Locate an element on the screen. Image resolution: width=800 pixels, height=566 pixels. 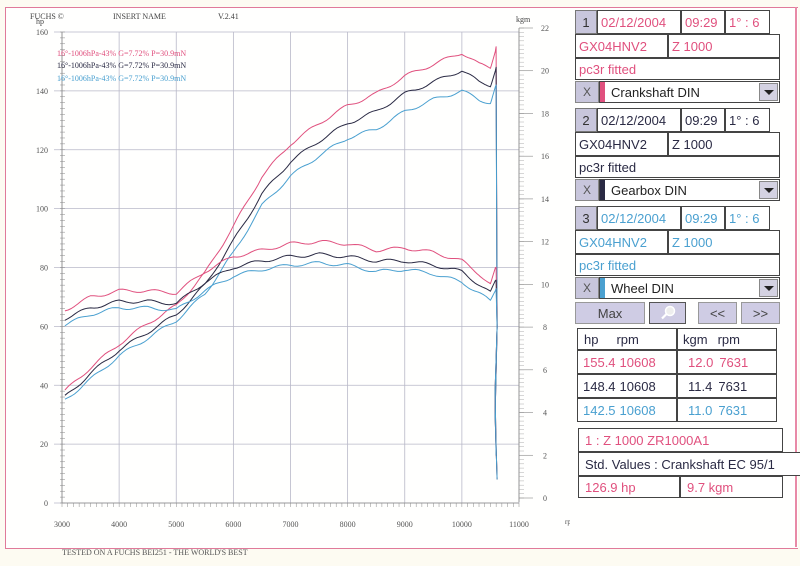
run-2-correction-label: Gearbox DIN is located at coordinates (649, 190).